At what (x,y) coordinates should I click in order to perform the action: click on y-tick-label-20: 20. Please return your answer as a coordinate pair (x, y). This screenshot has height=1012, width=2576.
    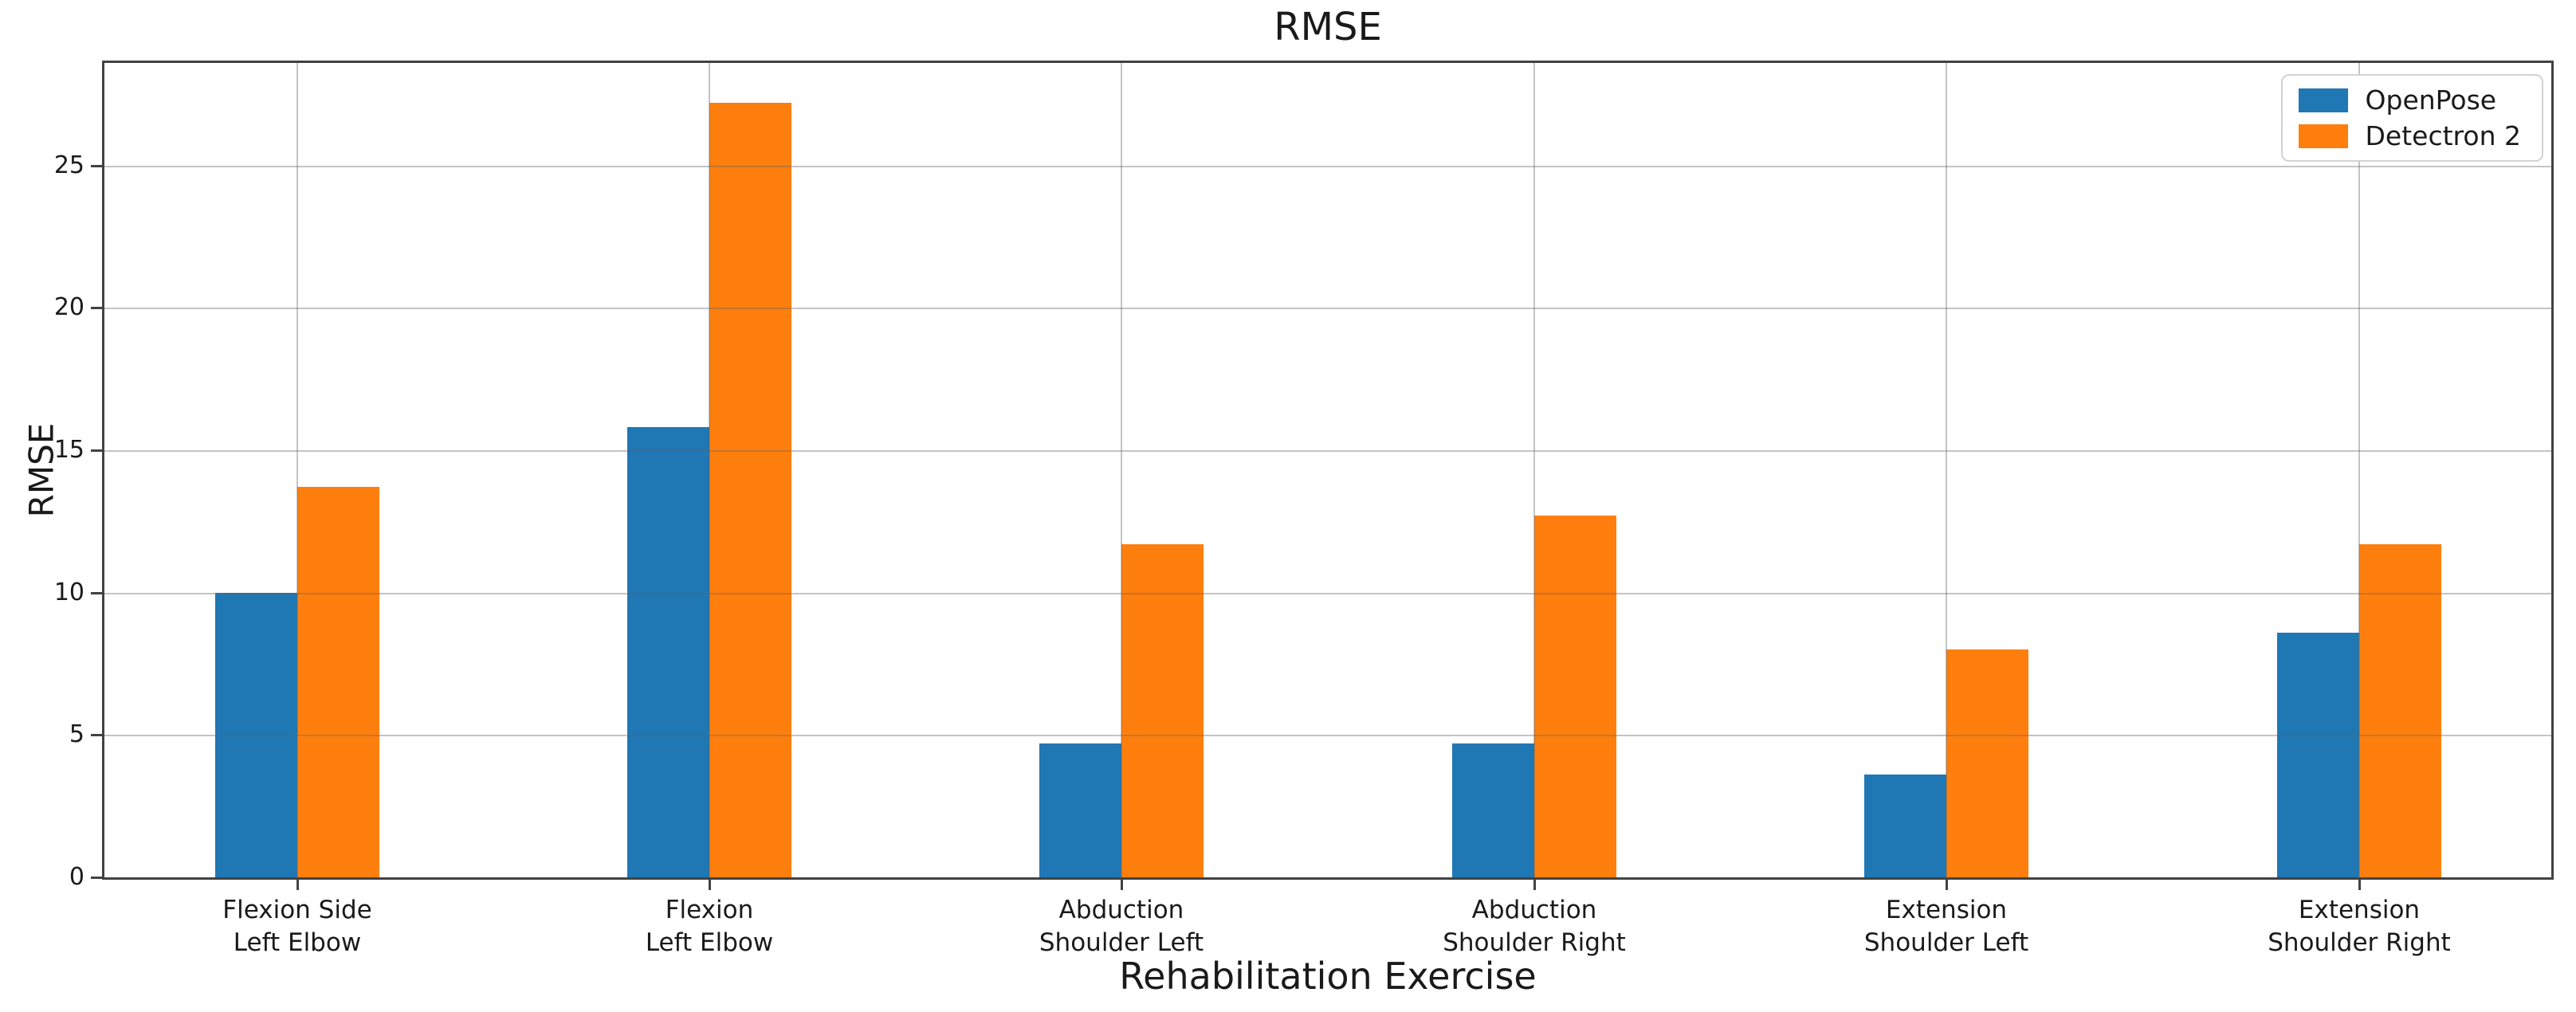
    Looking at the image, I should click on (68, 307).